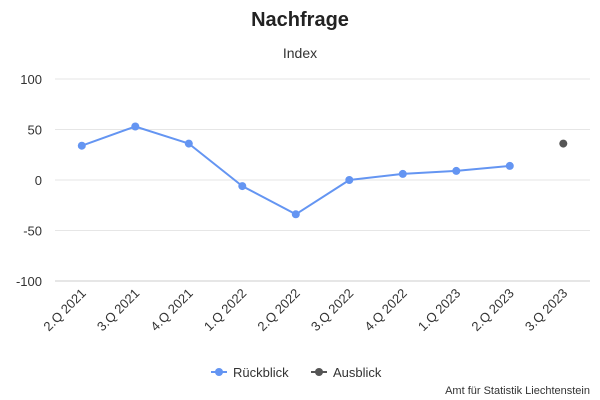  What do you see at coordinates (118, 310) in the screenshot?
I see `x-tick-label: 3.Q 2021` at bounding box center [118, 310].